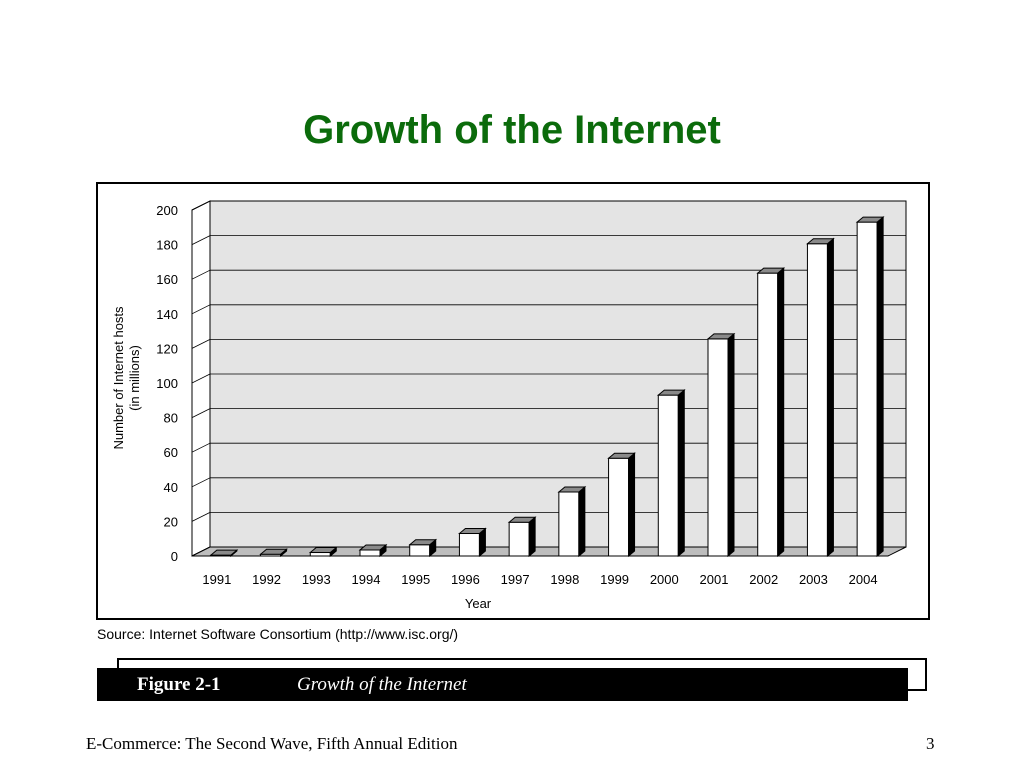  What do you see at coordinates (179, 684) in the screenshot?
I see `figure-label: Figure 2-1` at bounding box center [179, 684].